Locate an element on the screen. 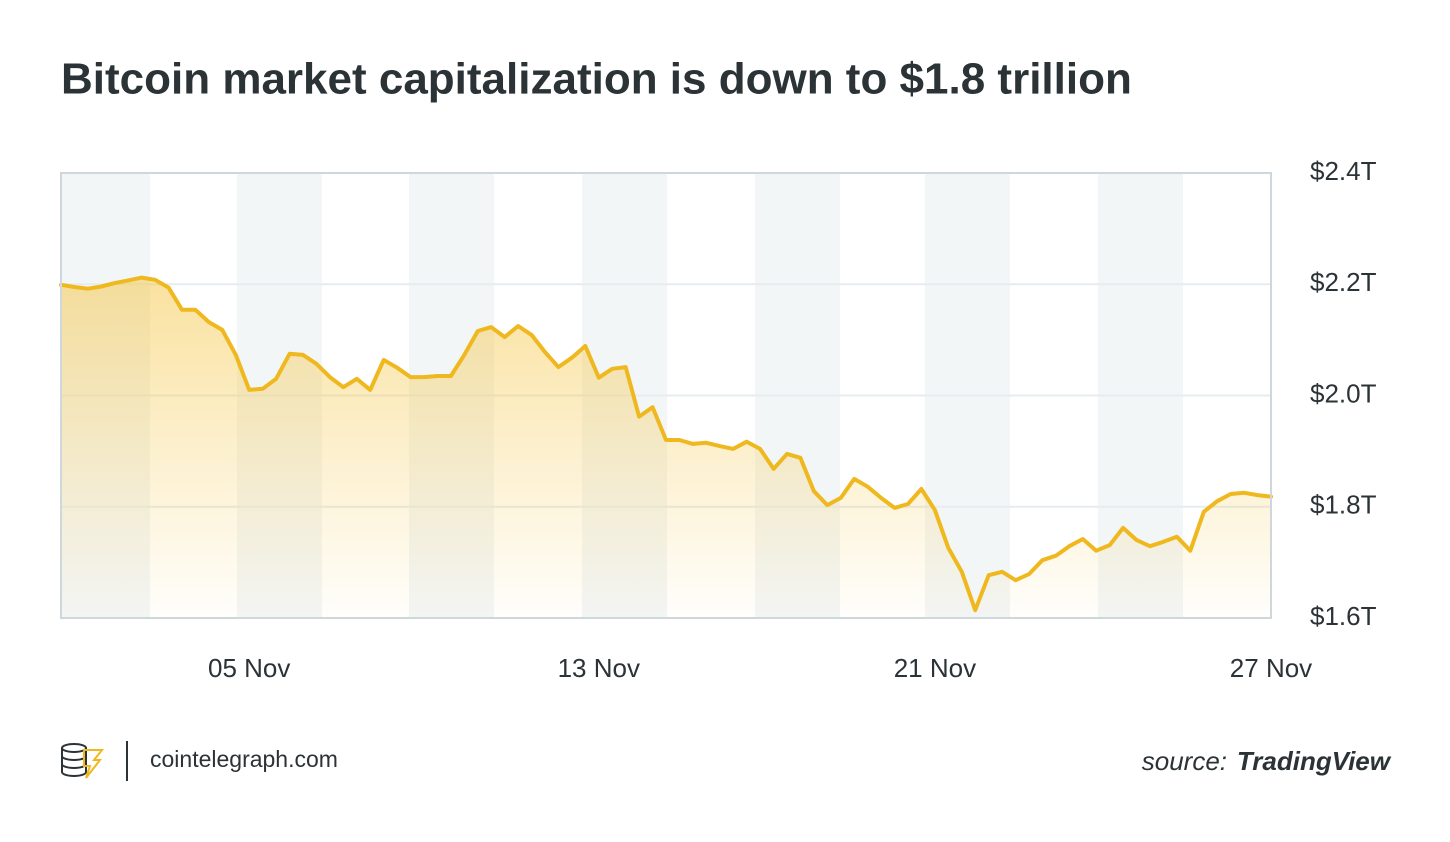 Image resolution: width=1450 pixels, height=842 pixels. logo-coin is located at coordinates (74, 748).